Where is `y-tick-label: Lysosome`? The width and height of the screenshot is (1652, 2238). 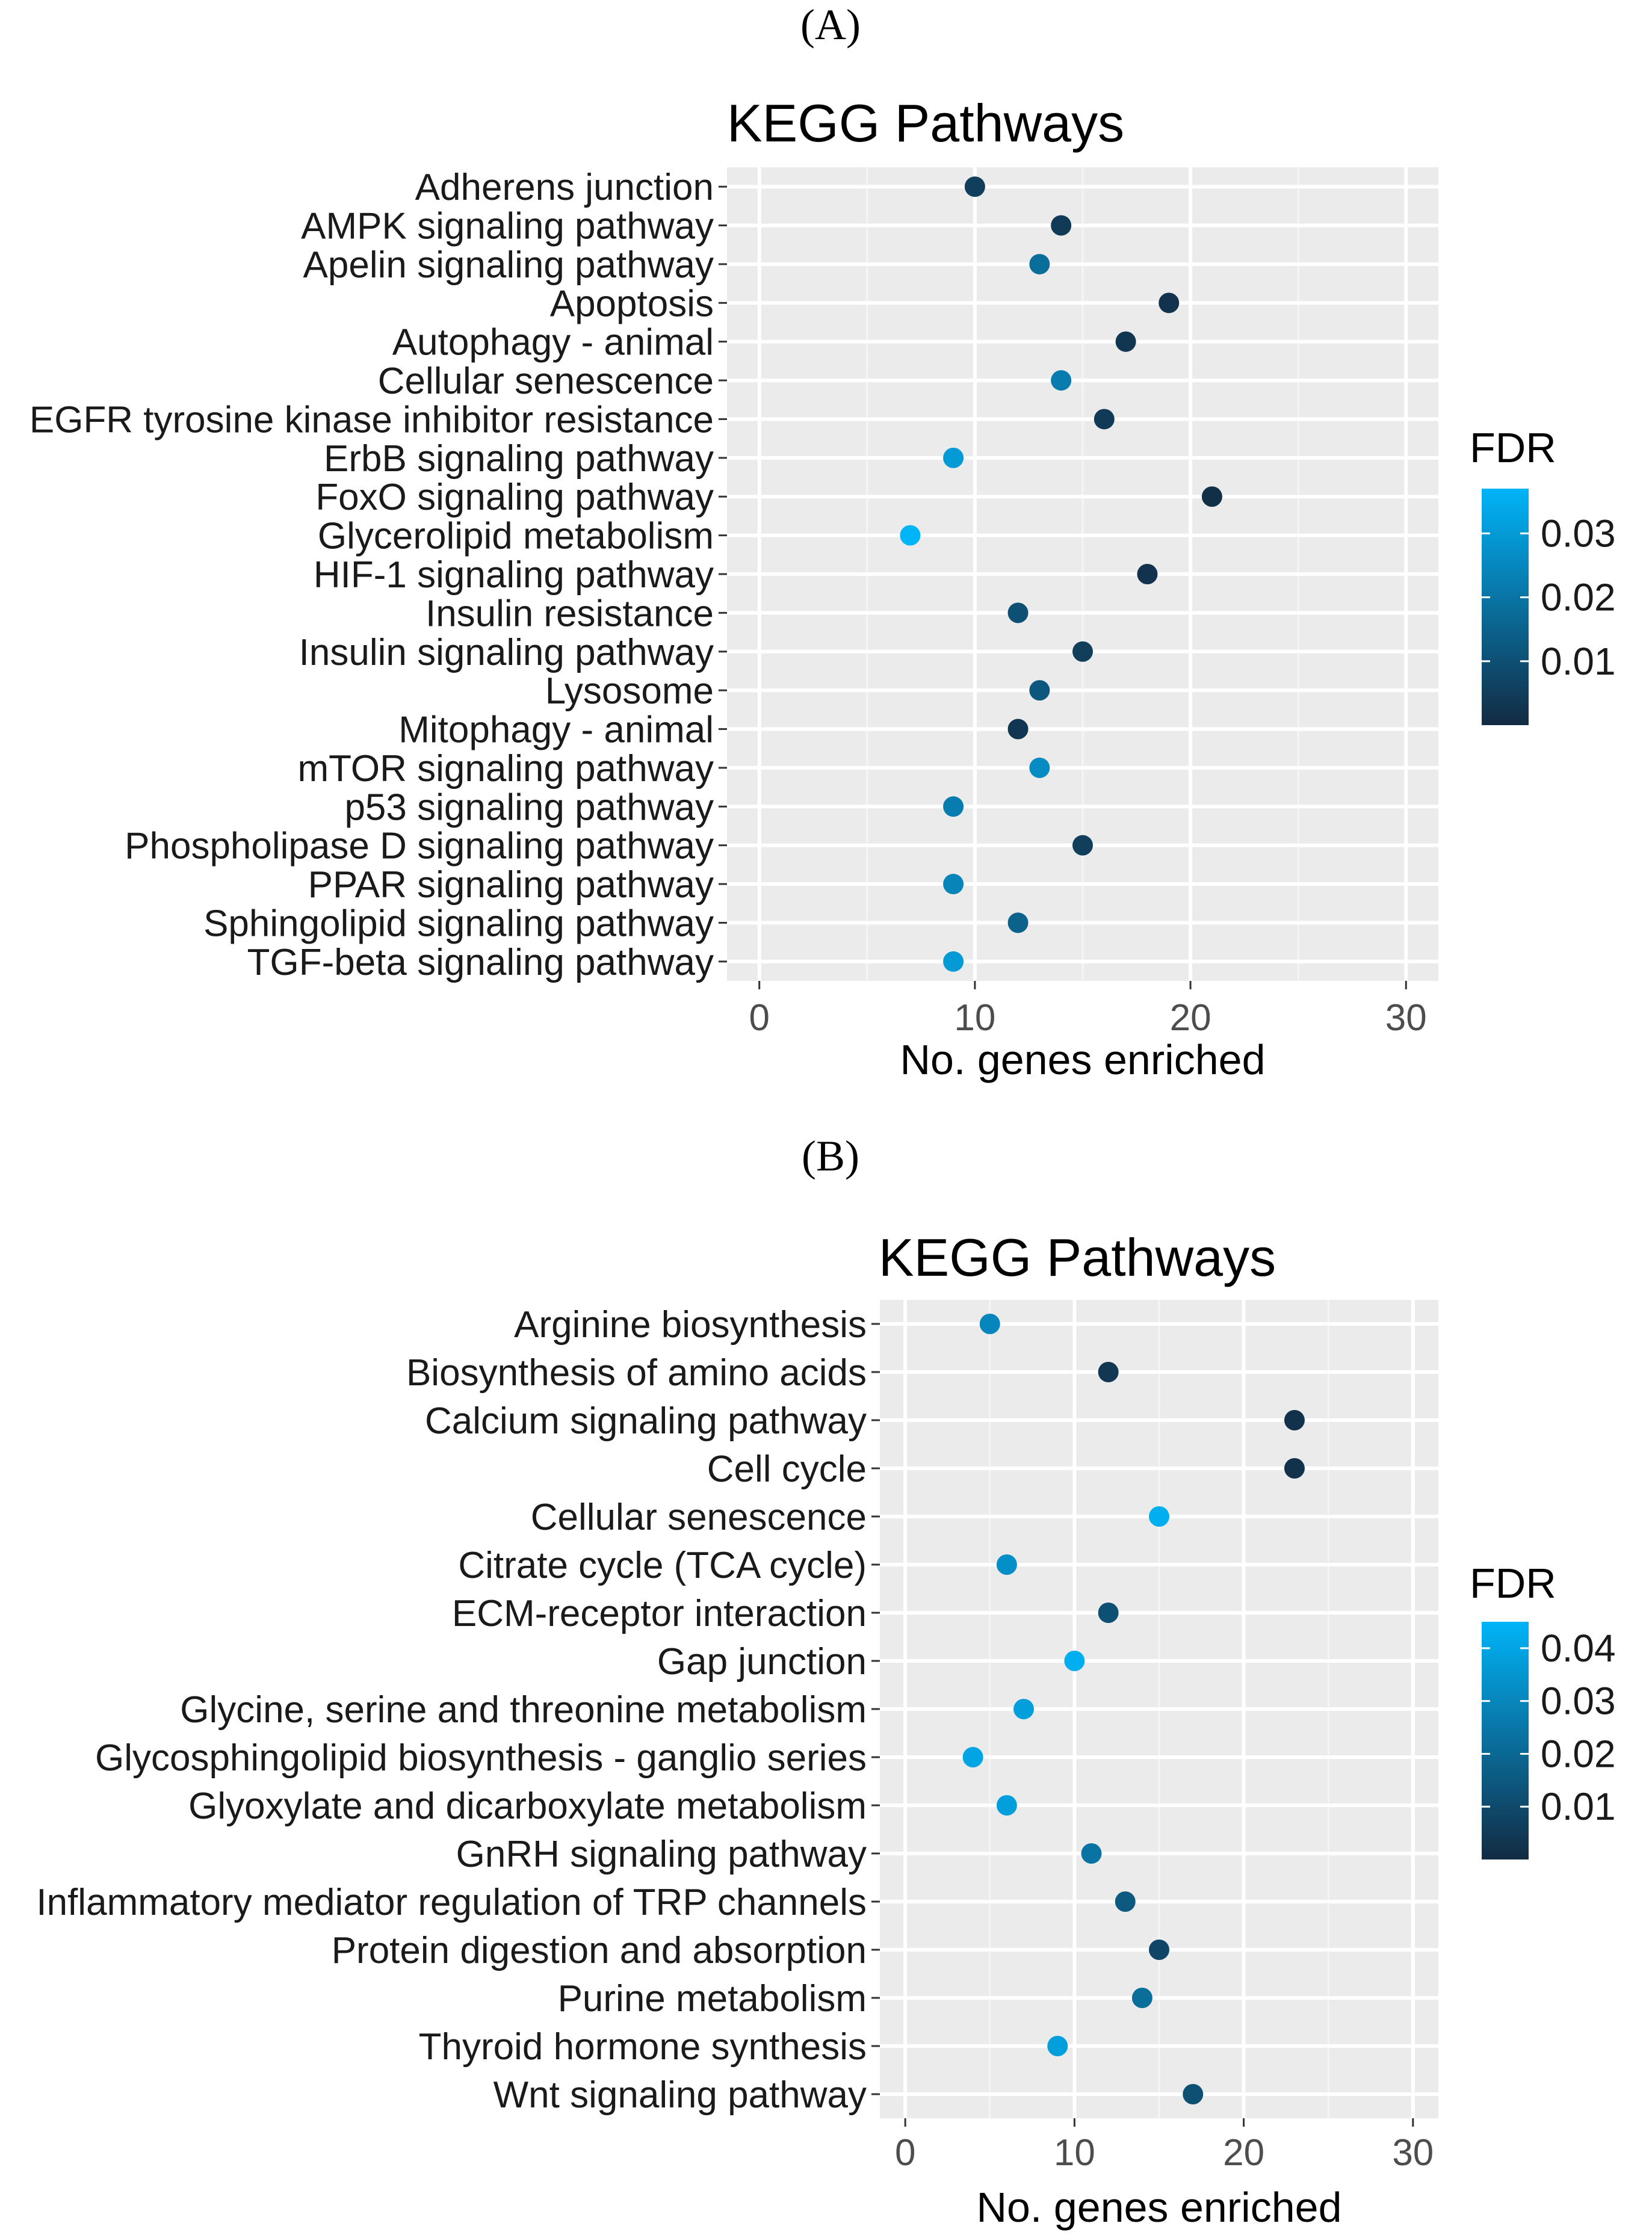 y-tick-label: Lysosome is located at coordinates (629, 691).